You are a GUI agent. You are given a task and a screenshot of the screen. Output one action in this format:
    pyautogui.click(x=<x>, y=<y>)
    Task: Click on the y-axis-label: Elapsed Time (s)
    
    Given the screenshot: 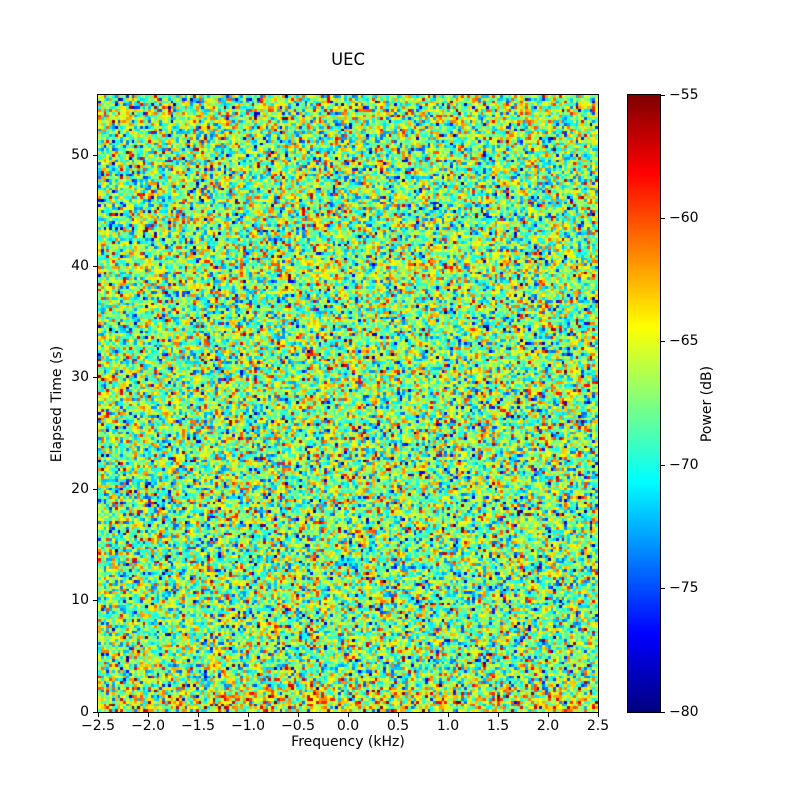 What is the action you would take?
    pyautogui.click(x=57, y=404)
    